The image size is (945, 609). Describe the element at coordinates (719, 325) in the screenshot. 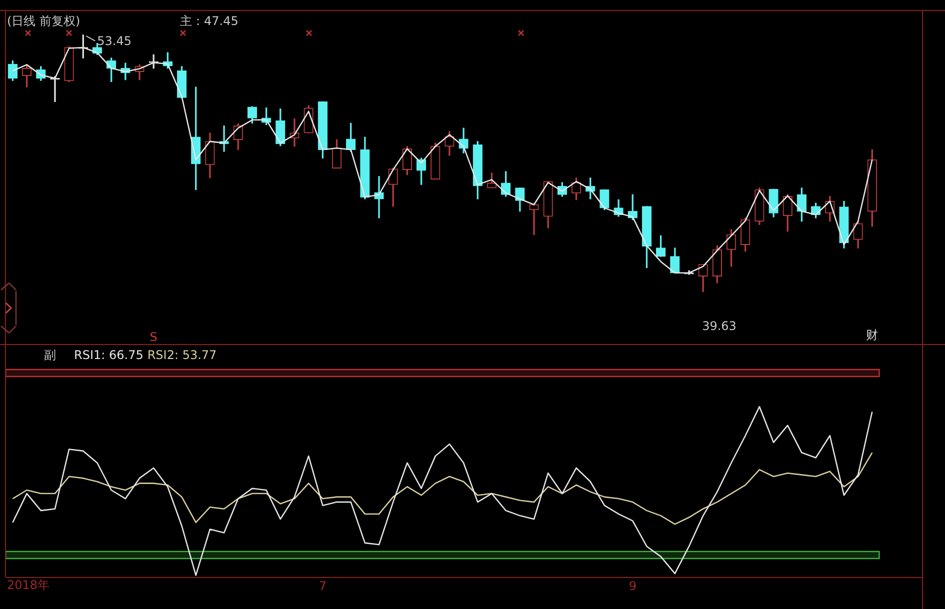

I see `text: 39.63` at that location.